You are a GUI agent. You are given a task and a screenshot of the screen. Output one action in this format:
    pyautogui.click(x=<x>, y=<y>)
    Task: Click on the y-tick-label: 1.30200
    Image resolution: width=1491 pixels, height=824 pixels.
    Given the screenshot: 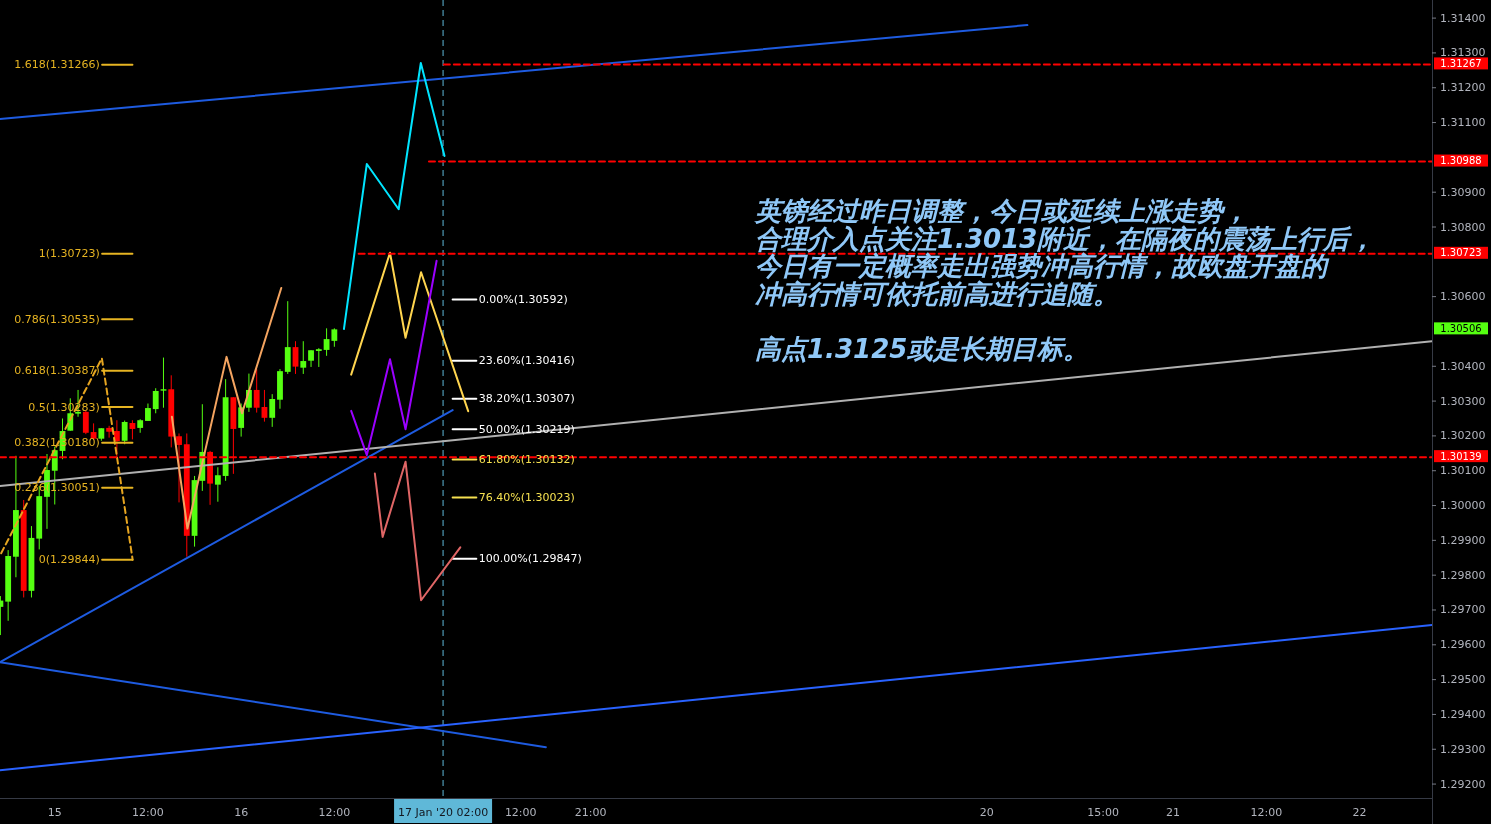 What is the action you would take?
    pyautogui.click(x=1463, y=436)
    